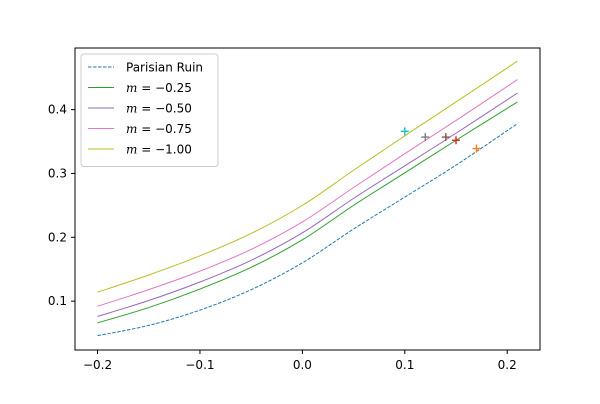 This screenshot has width=600, height=404. Describe the element at coordinates (302, 365) in the screenshot. I see `x-tick-label: 0.0` at that location.